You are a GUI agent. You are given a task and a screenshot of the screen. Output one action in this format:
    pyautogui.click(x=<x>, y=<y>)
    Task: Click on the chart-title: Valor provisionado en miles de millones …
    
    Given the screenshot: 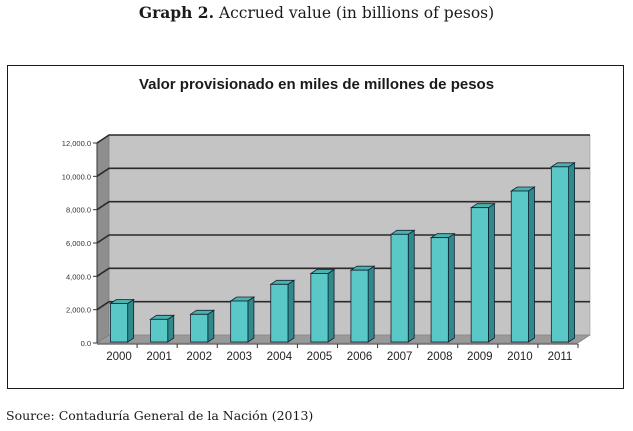 What is the action you would take?
    pyautogui.click(x=316, y=84)
    